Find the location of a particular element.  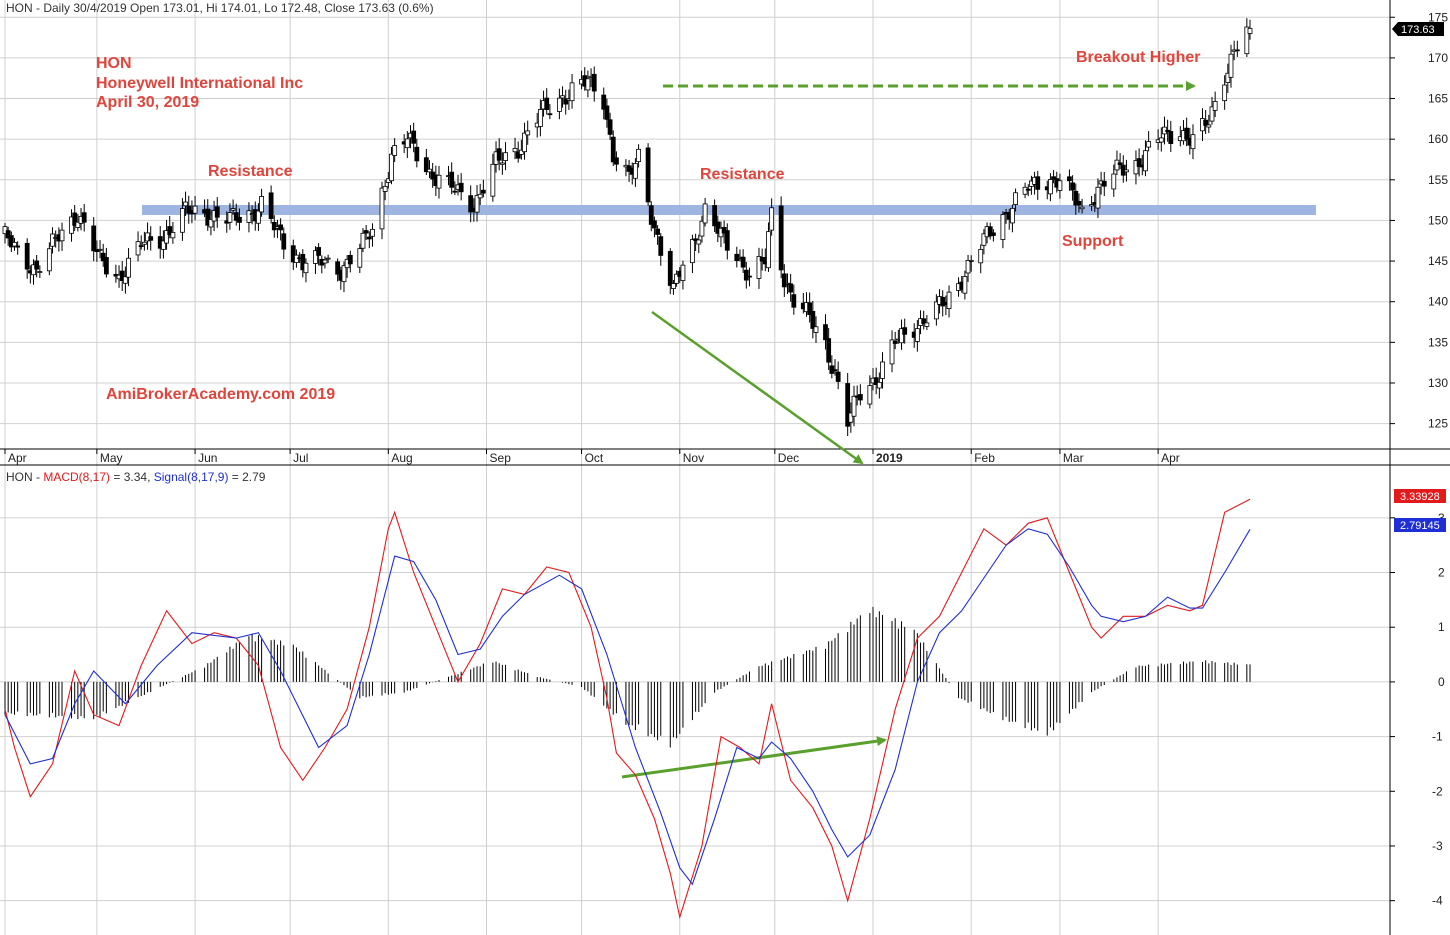

price-tick-label: 165 is located at coordinates (1438, 99).